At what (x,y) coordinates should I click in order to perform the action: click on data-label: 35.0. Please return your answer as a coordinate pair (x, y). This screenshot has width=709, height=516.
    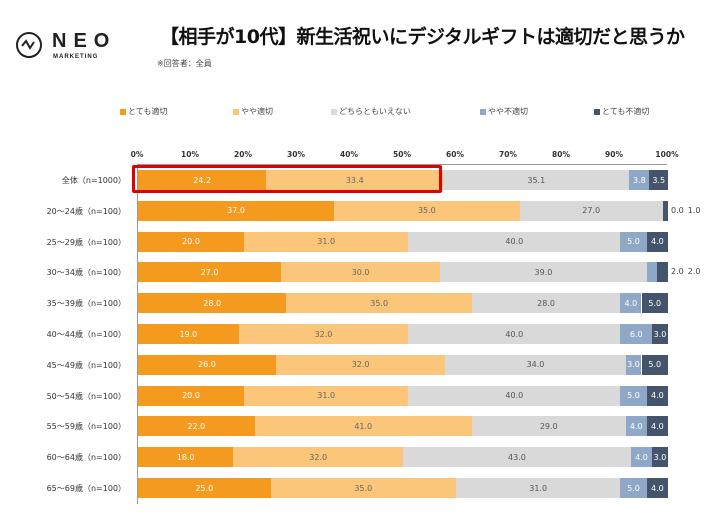
    Looking at the image, I should click on (379, 303).